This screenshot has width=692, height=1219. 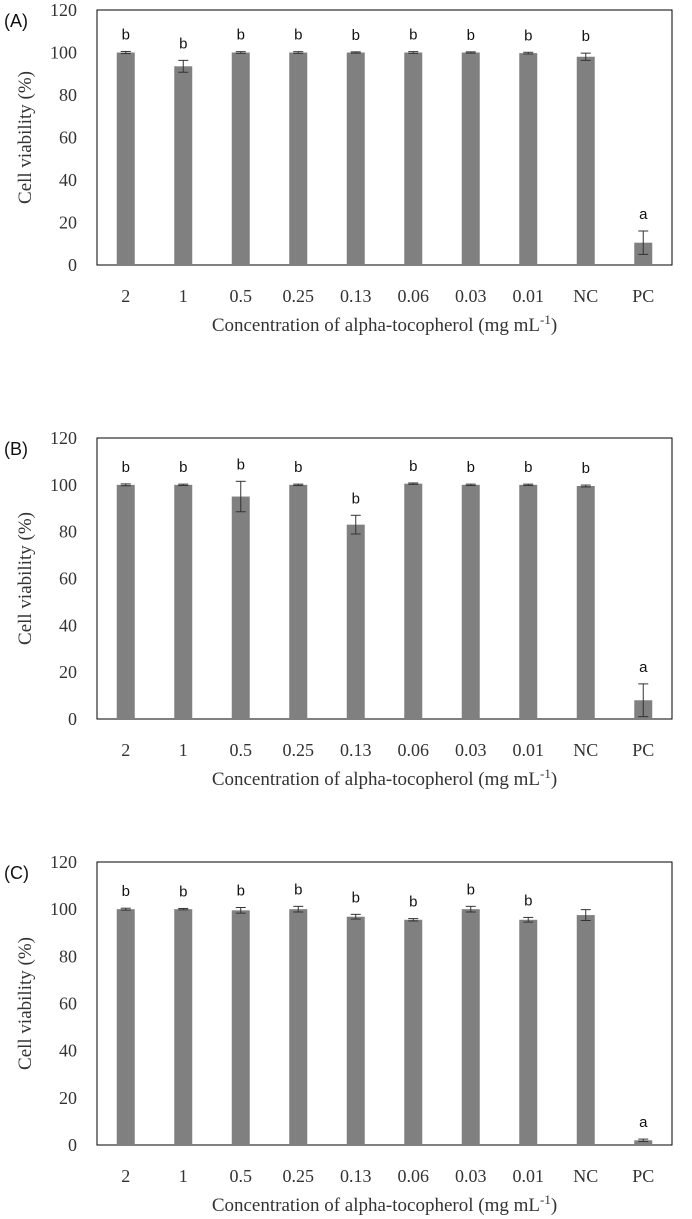 What do you see at coordinates (16, 873) in the screenshot?
I see `panel-label: (C)` at bounding box center [16, 873].